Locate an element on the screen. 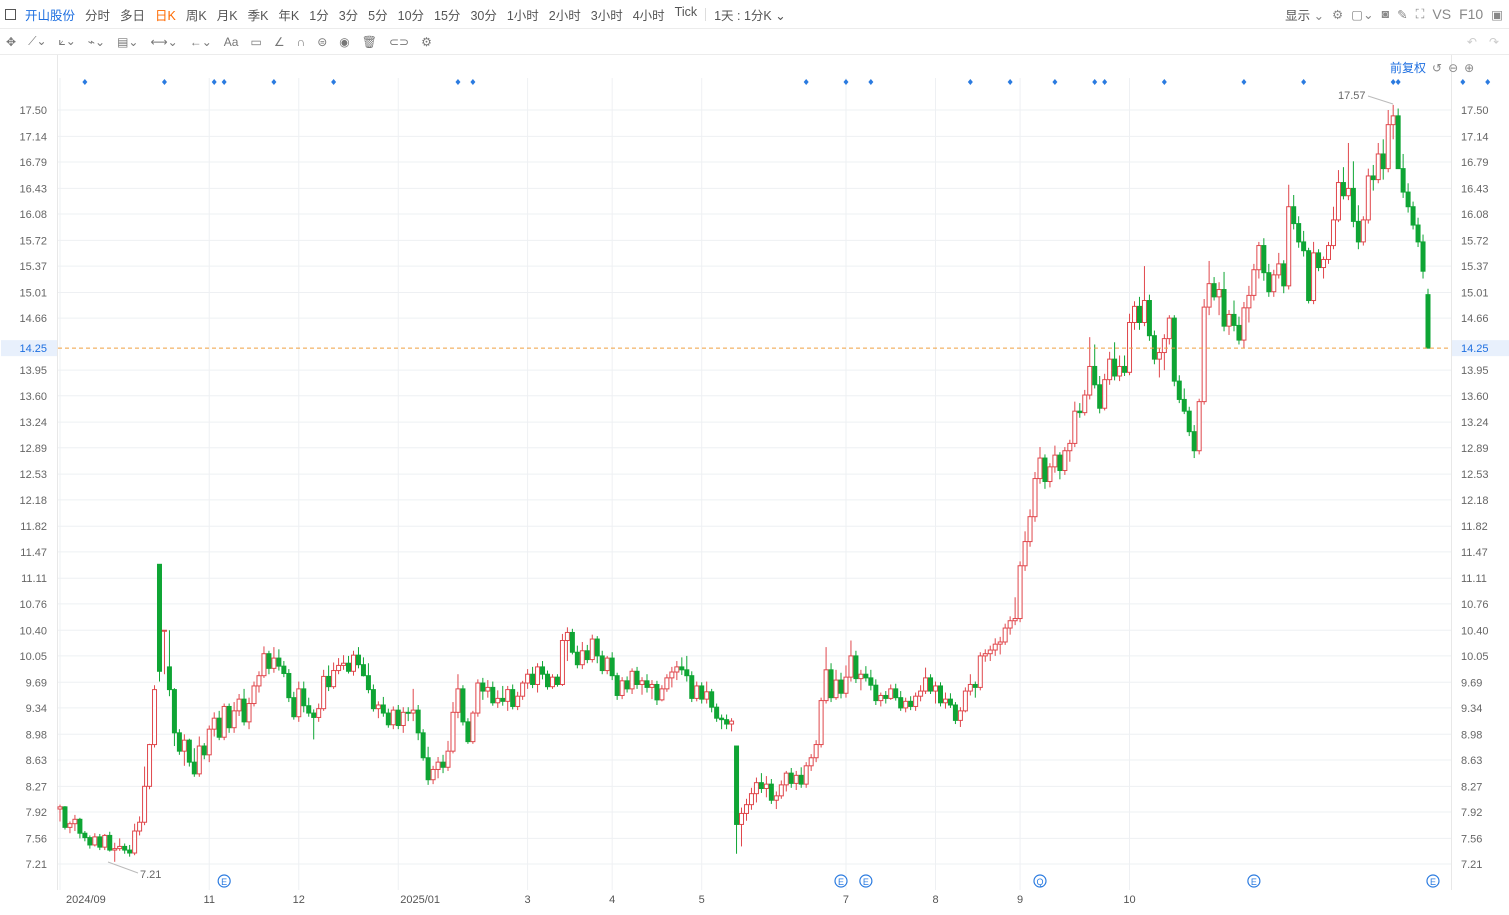  pen-icon: ✎ is located at coordinates (1402, 14).